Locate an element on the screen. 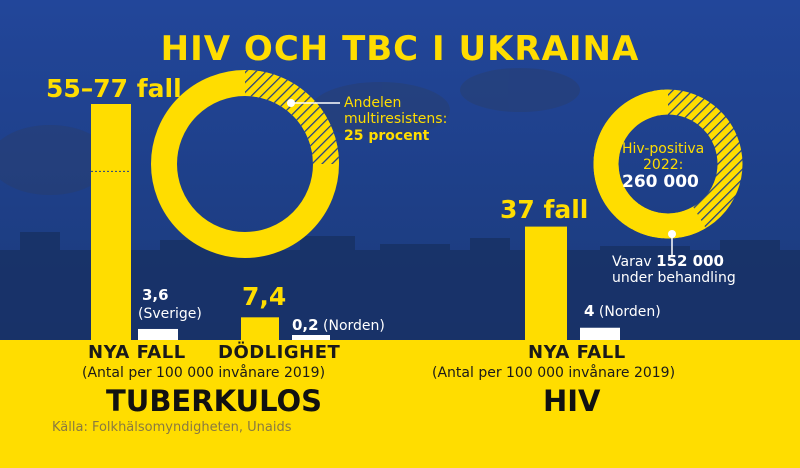 Image resolution: width=800 pixels, height=468 pixels. tb-unit-note: (Antal per 100 000 invånare 2019) is located at coordinates (204, 373).